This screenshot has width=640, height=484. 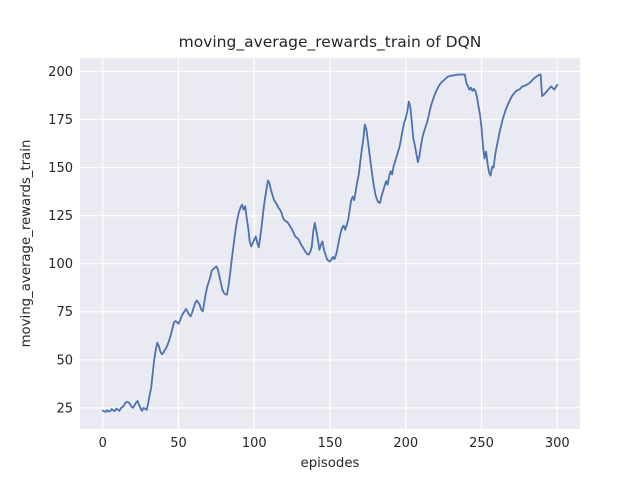 What do you see at coordinates (103, 443) in the screenshot?
I see `x-tick-label: 0` at bounding box center [103, 443].